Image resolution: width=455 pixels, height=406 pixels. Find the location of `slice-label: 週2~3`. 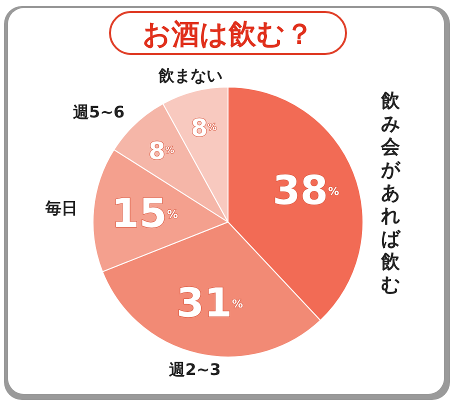

slice-label: 週2~3 is located at coordinates (194, 369).